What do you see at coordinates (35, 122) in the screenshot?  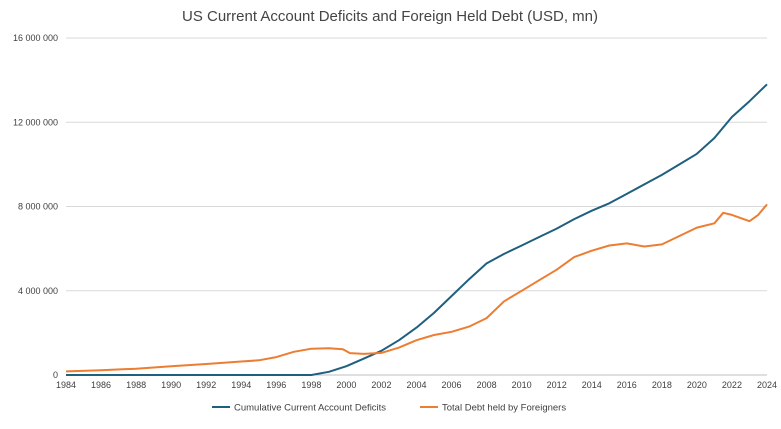 I see `y-tick-label: 12 000 000` at bounding box center [35, 122].